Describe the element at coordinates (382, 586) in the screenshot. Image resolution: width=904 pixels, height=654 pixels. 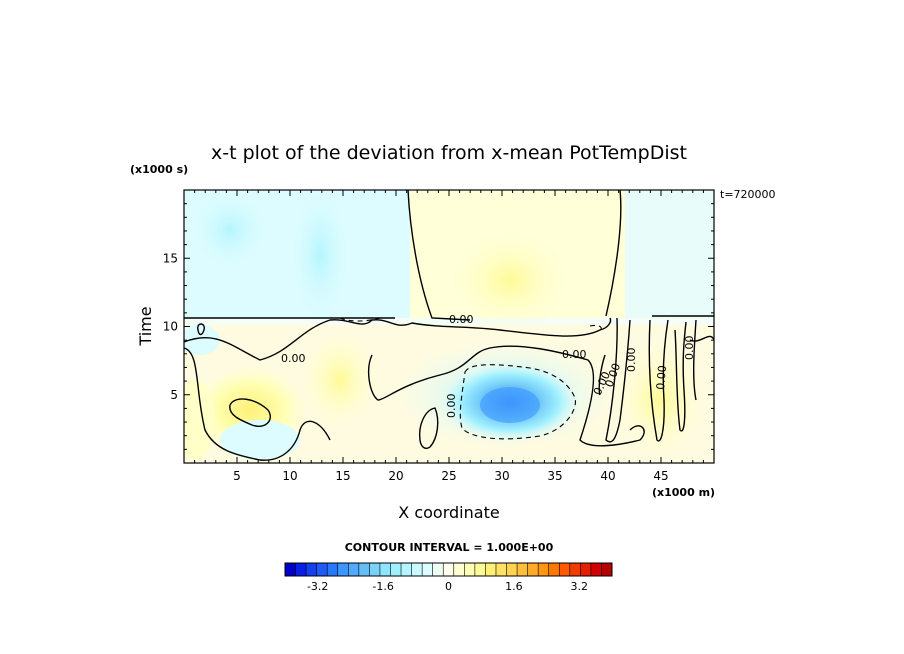
I see `colorbar-tick-label: -1.6` at that location.